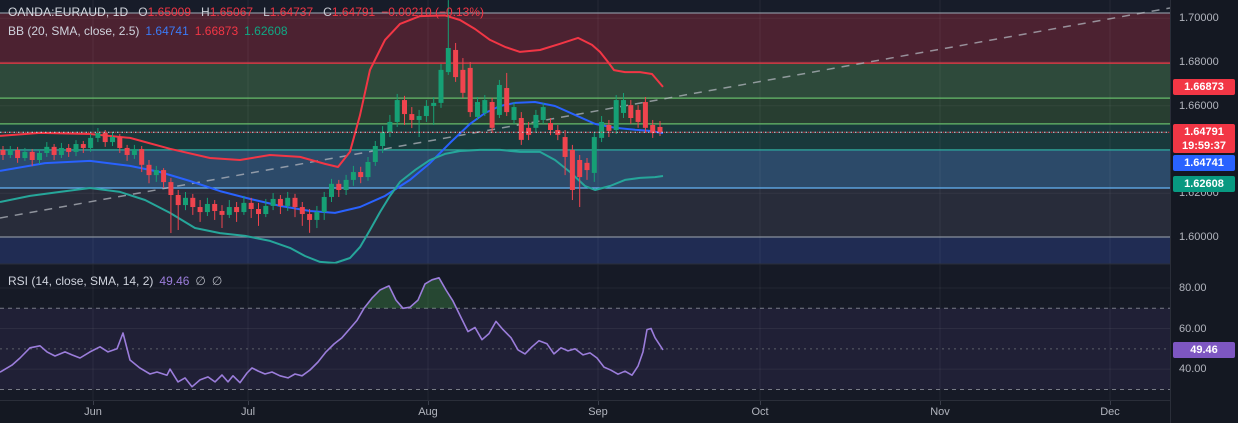 The width and height of the screenshot is (1238, 423). Describe the element at coordinates (619, 411) in the screenshot. I see `time-axis: Jun Jul Aug Sep Oct Nov Dec` at that location.